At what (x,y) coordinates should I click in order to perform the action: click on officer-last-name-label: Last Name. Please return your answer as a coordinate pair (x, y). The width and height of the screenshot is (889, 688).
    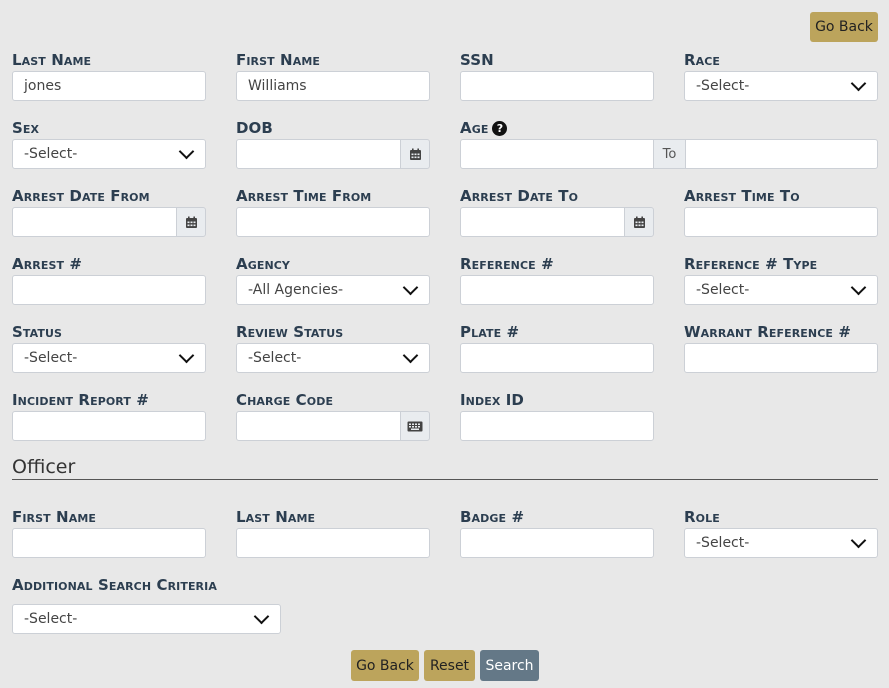
    Looking at the image, I should click on (275, 517).